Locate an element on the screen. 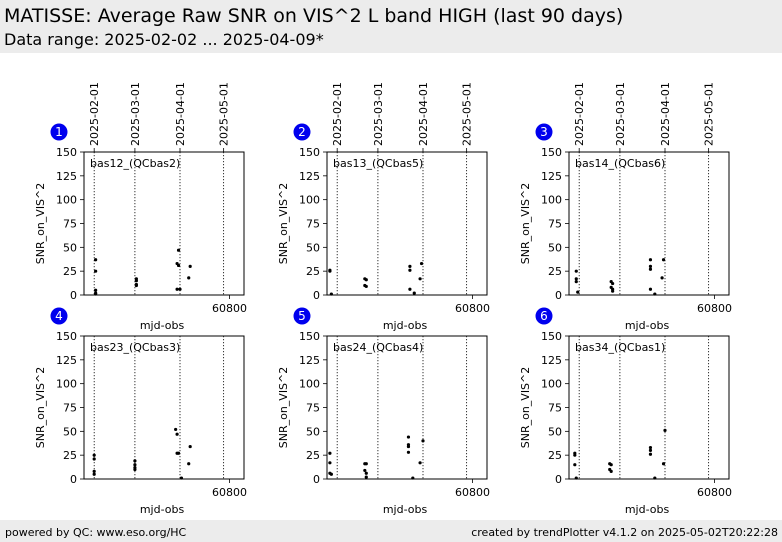 The height and width of the screenshot is (542, 782). panel-badge-number: 5 is located at coordinates (302, 316).